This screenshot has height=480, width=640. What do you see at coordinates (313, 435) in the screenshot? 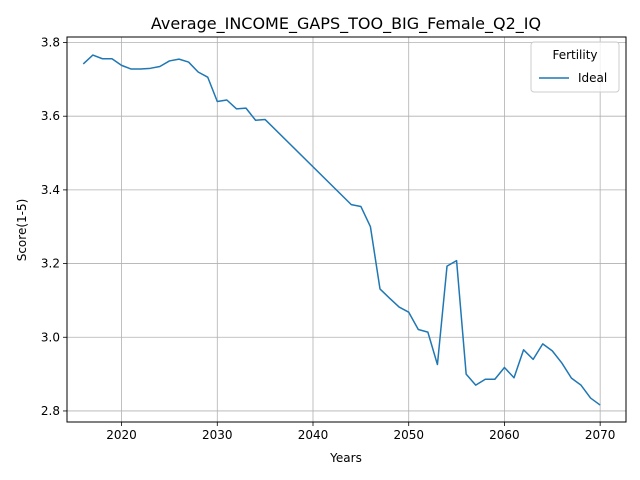
I see `x-tick-label: 2040` at bounding box center [313, 435].